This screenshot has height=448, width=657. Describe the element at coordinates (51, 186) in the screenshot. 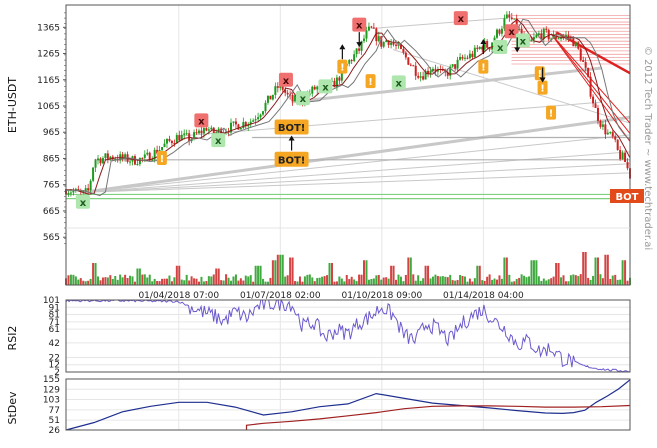

I see `price-tick-label: 765` at that location.